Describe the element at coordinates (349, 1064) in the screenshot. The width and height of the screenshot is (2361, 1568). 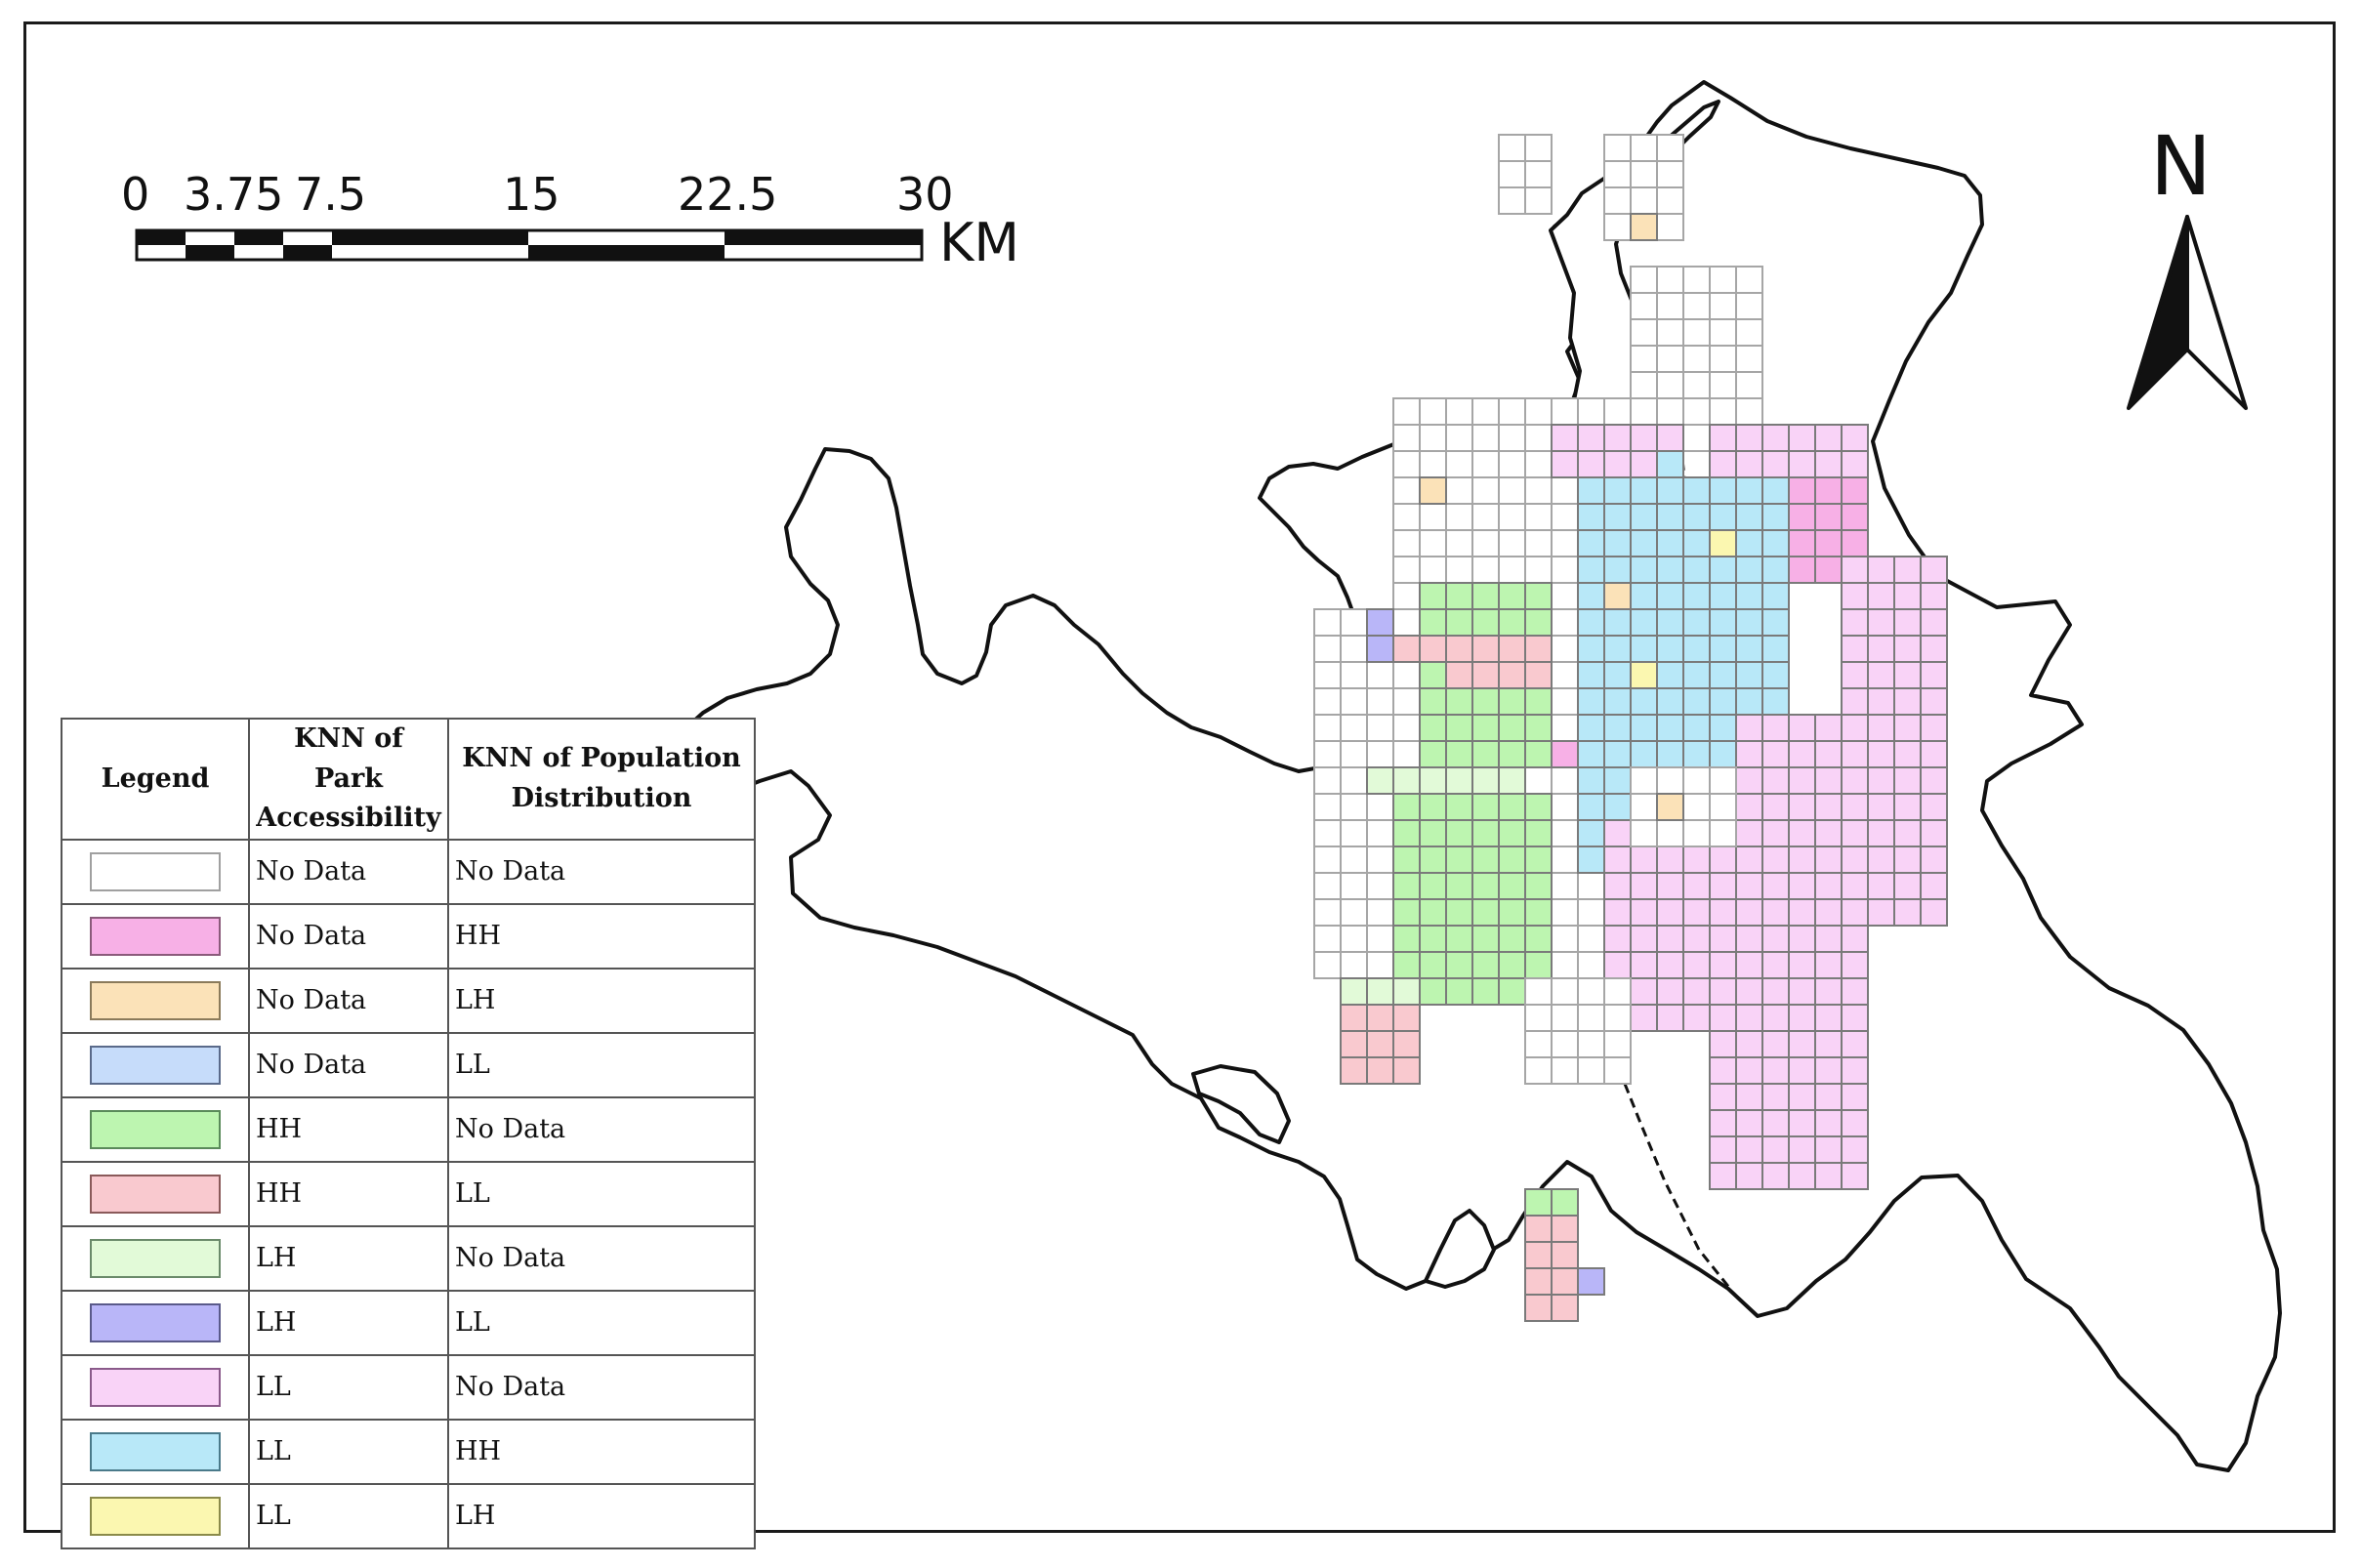
I see `legend-park-value: No Data` at that location.